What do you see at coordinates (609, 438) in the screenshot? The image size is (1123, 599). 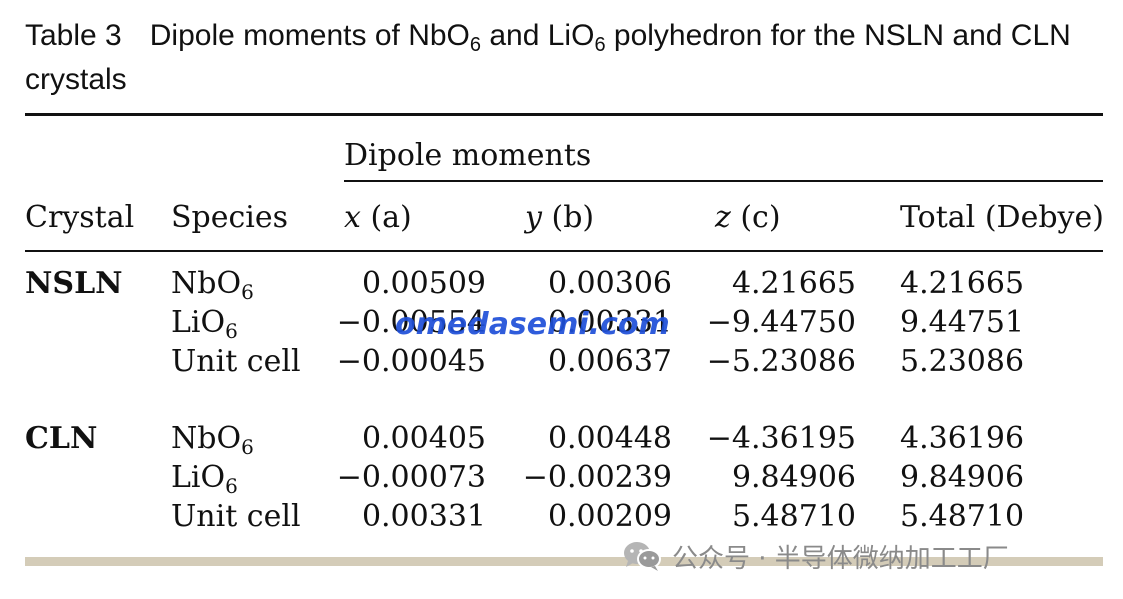 I see `y-value-cell: 0.00448` at bounding box center [609, 438].